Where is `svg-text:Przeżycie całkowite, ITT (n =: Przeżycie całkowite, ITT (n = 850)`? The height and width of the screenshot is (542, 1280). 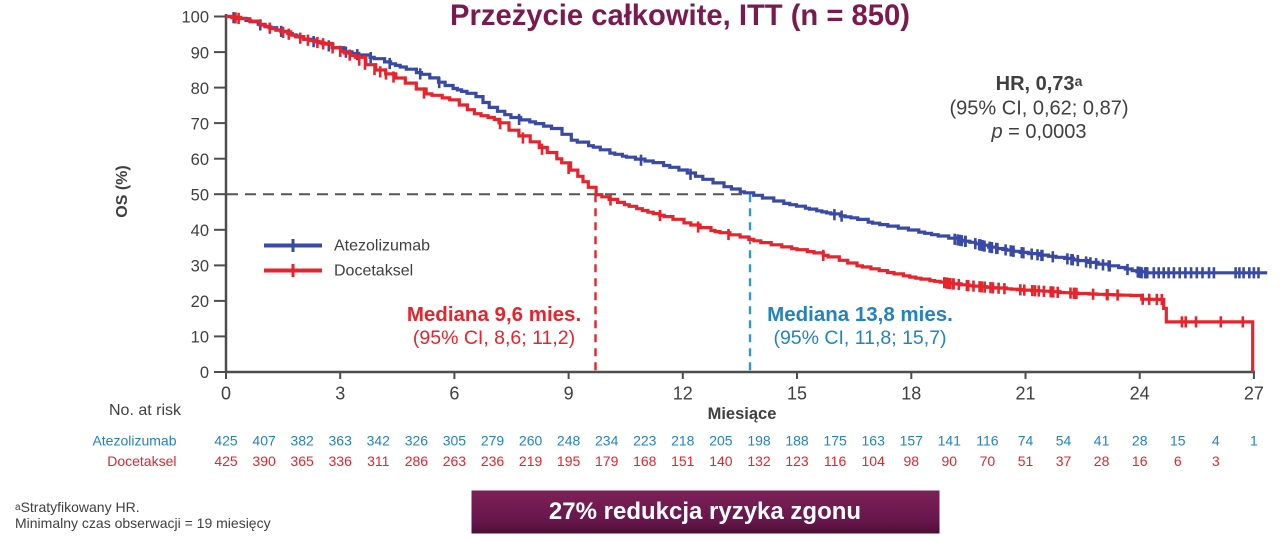 svg-text:Przeżycie całkowite, ITT (n =: Przeżycie całkowite, ITT (n = 850) is located at coordinates (680, 16).